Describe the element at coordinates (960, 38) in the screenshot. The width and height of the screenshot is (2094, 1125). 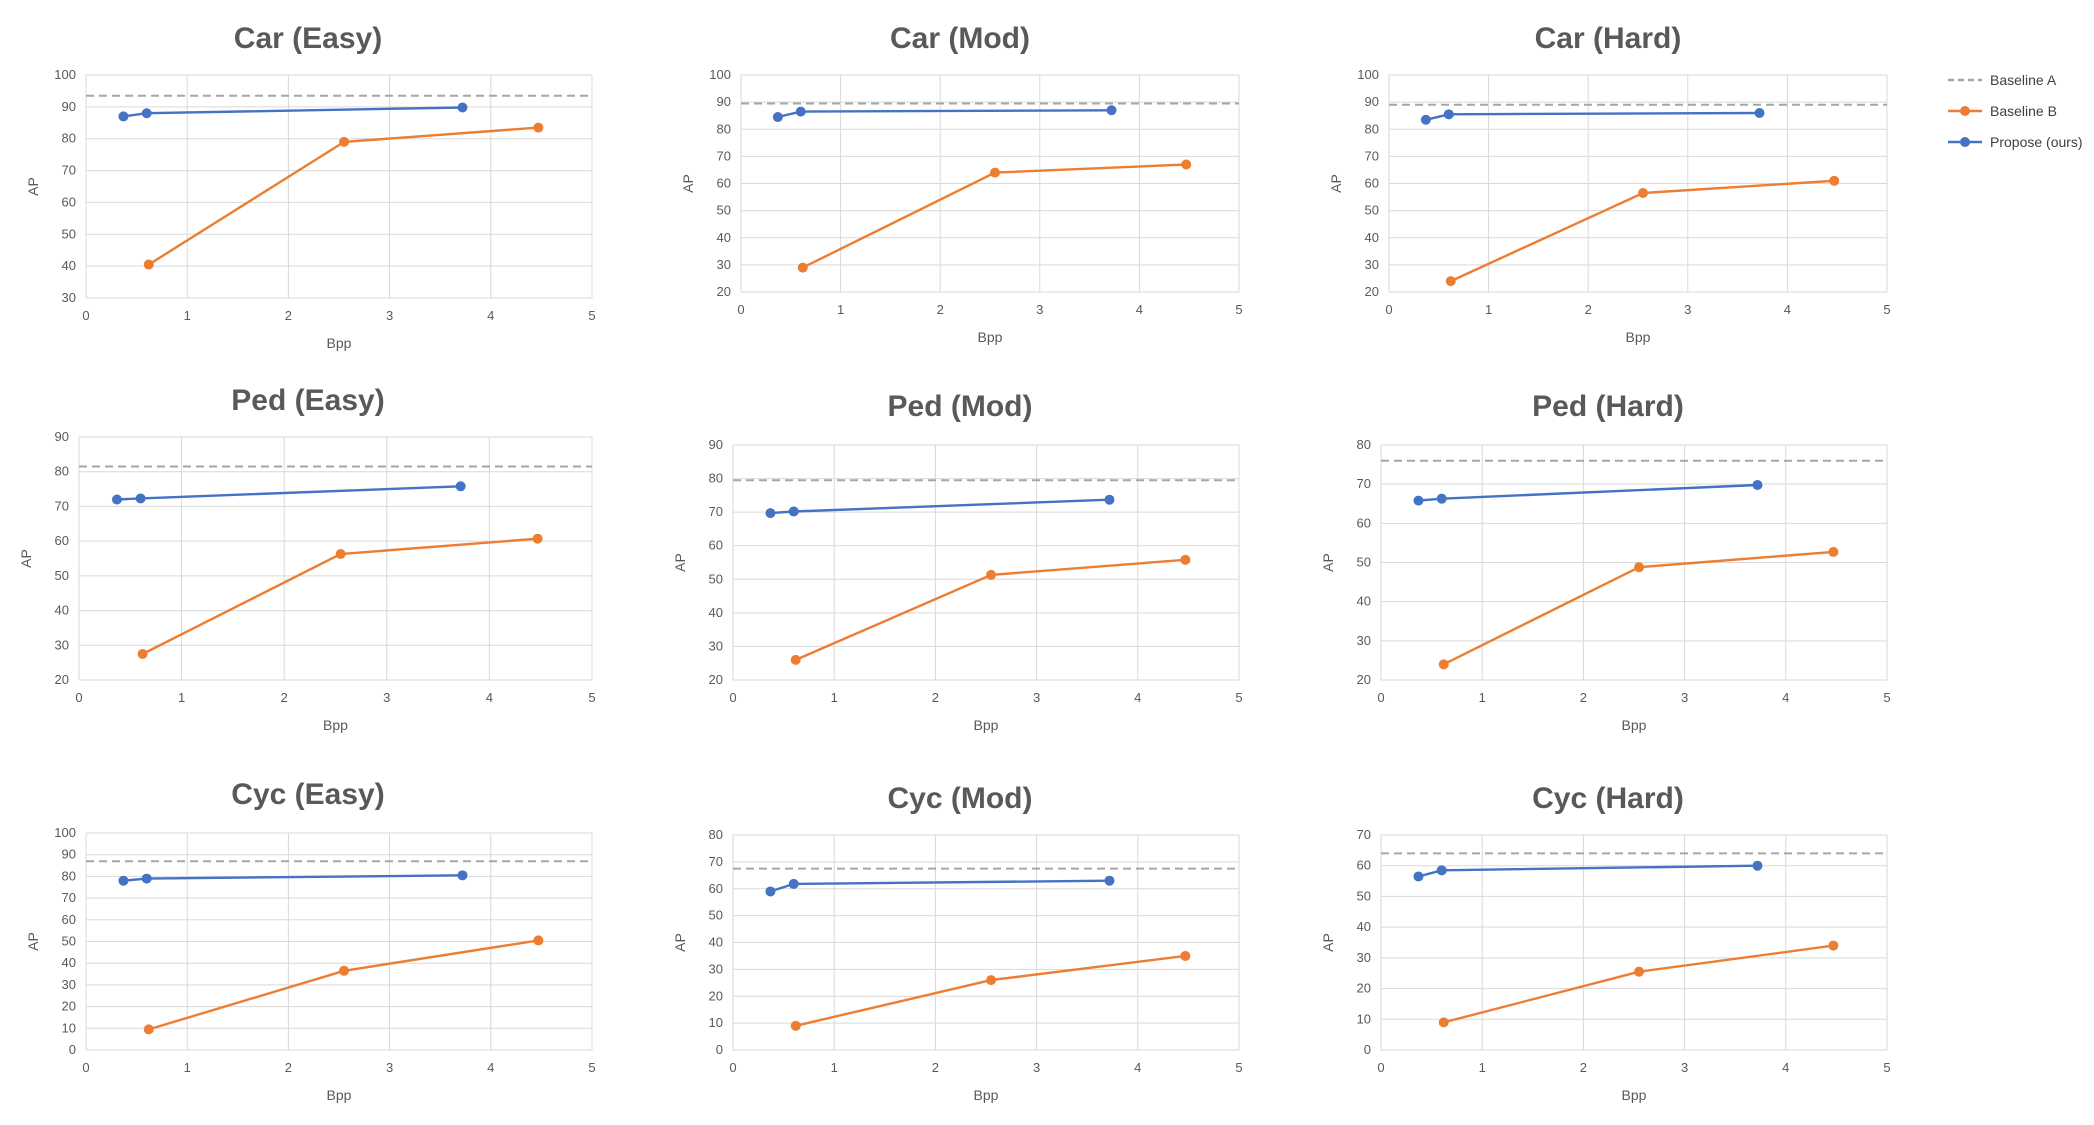
I see `chart-title: Car (Mod)` at that location.